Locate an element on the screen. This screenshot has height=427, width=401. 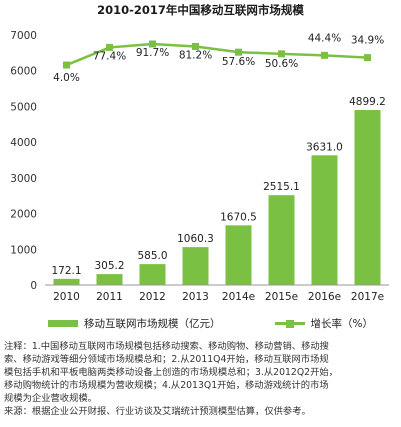
bar-value-label: 1060.3 is located at coordinates (195, 239).